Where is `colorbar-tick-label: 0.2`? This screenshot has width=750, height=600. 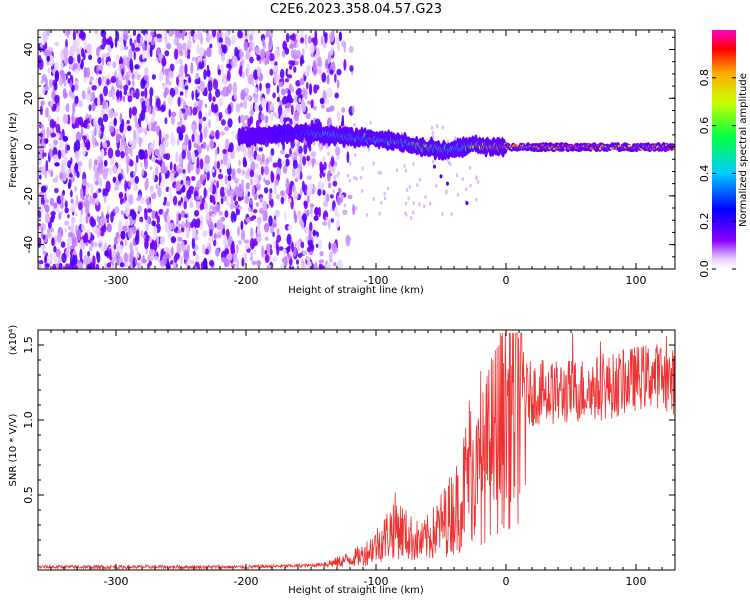
colorbar-tick-label: 0.2 is located at coordinates (704, 221).